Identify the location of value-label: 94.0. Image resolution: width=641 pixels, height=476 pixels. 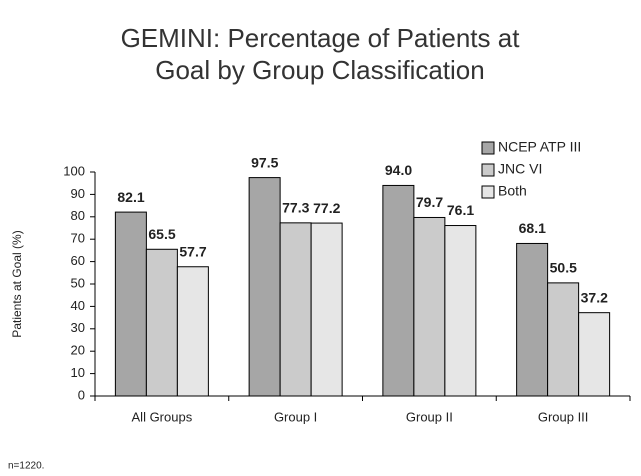
(398, 170).